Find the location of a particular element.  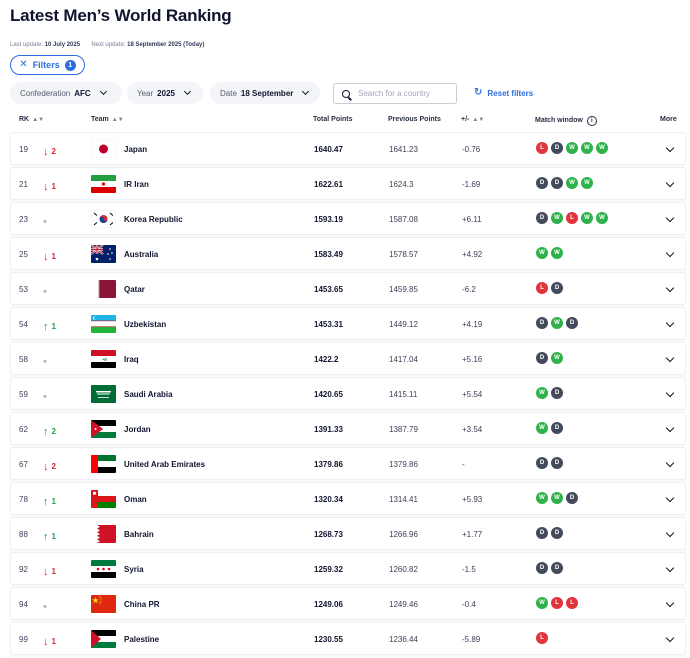

table-row: 94 • China PR 1249.06 1249.46 -0.4 W L L is located at coordinates (348, 603).